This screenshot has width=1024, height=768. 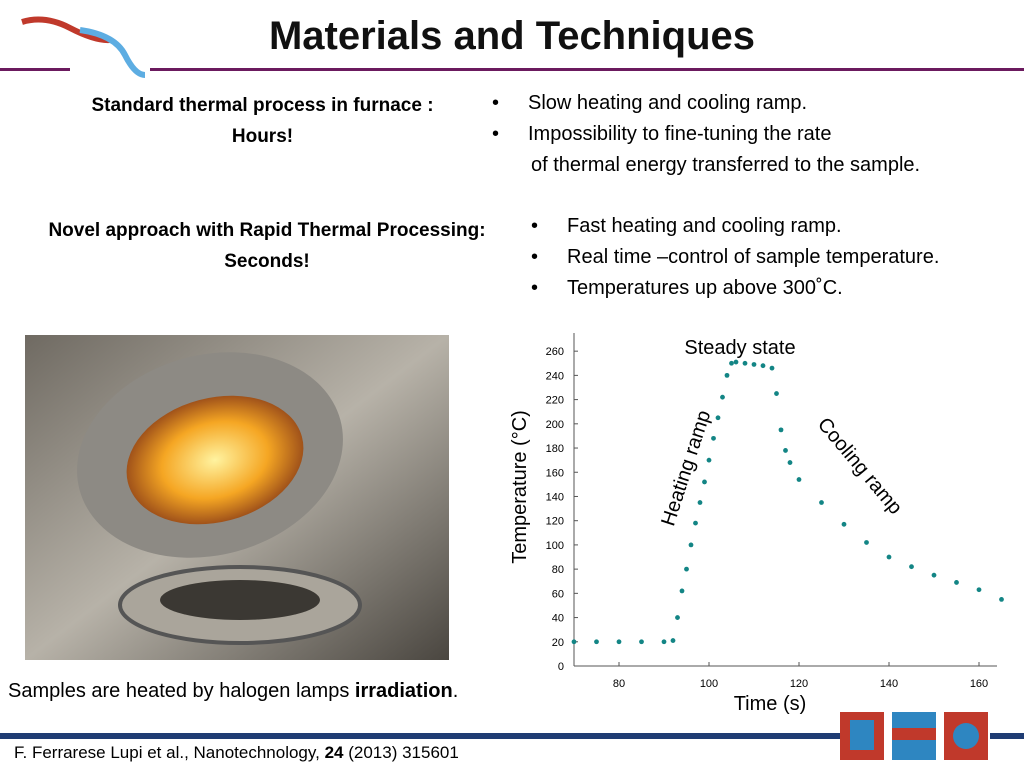 What do you see at coordinates (558, 594) in the screenshot?
I see `y-tick-label: 60` at bounding box center [558, 594].